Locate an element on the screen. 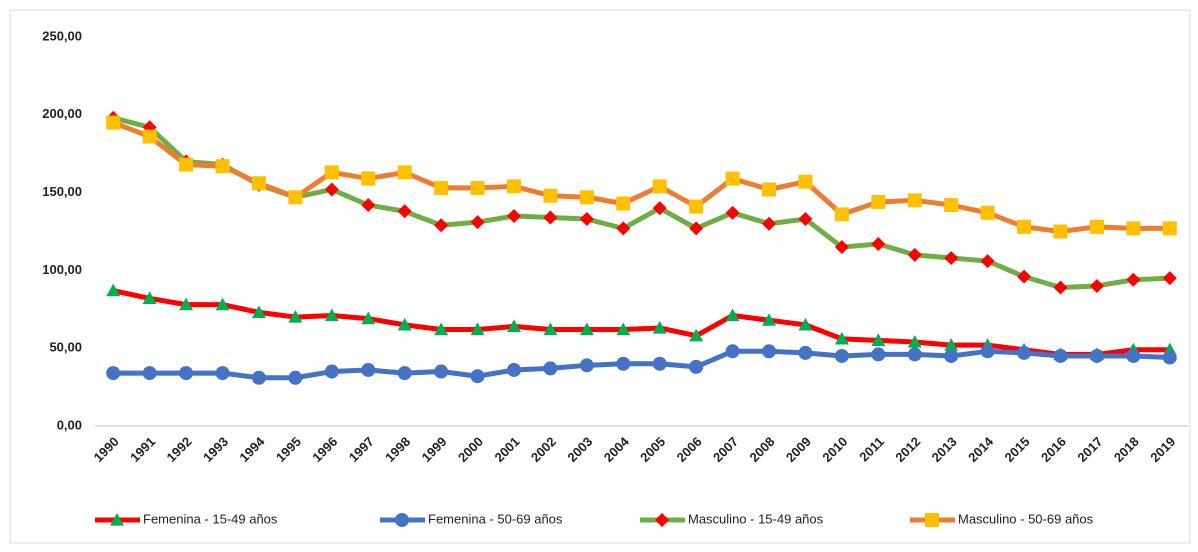 The height and width of the screenshot is (552, 1198). legend-label: Femenina - 50-69 años is located at coordinates (495, 518).